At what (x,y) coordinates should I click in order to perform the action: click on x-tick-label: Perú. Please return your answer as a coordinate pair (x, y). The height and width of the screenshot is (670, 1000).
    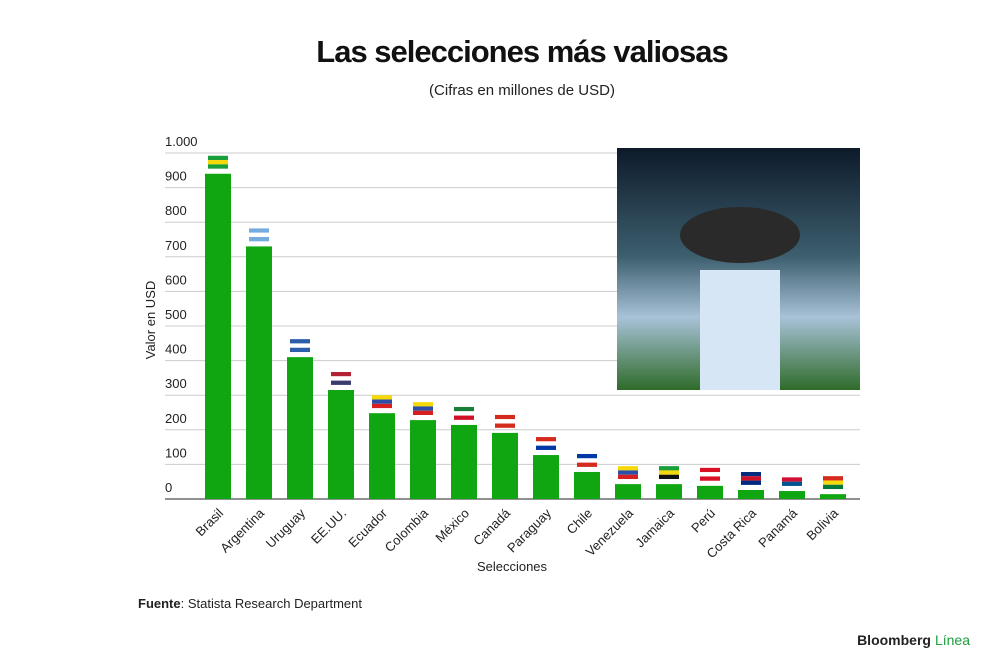
    Looking at the image, I should click on (703, 521).